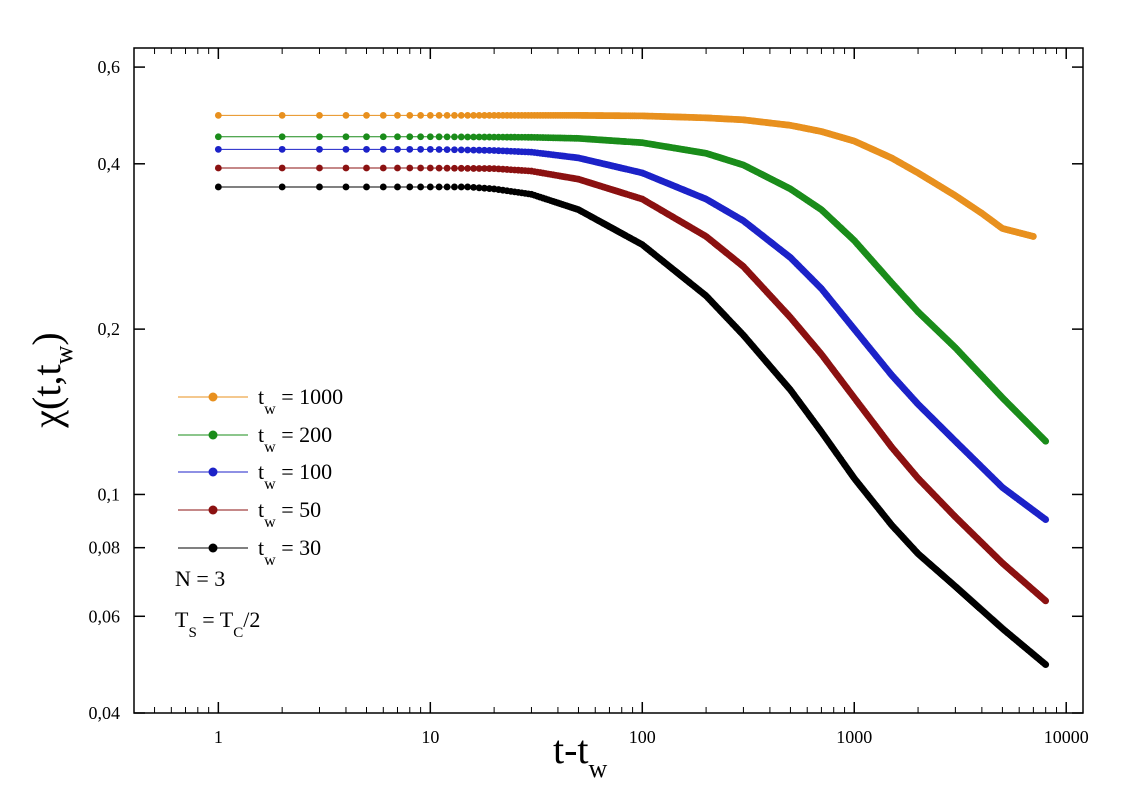 The width and height of the screenshot is (1140, 799). I want to click on y-tick-label: 0,08, so click(105, 548).